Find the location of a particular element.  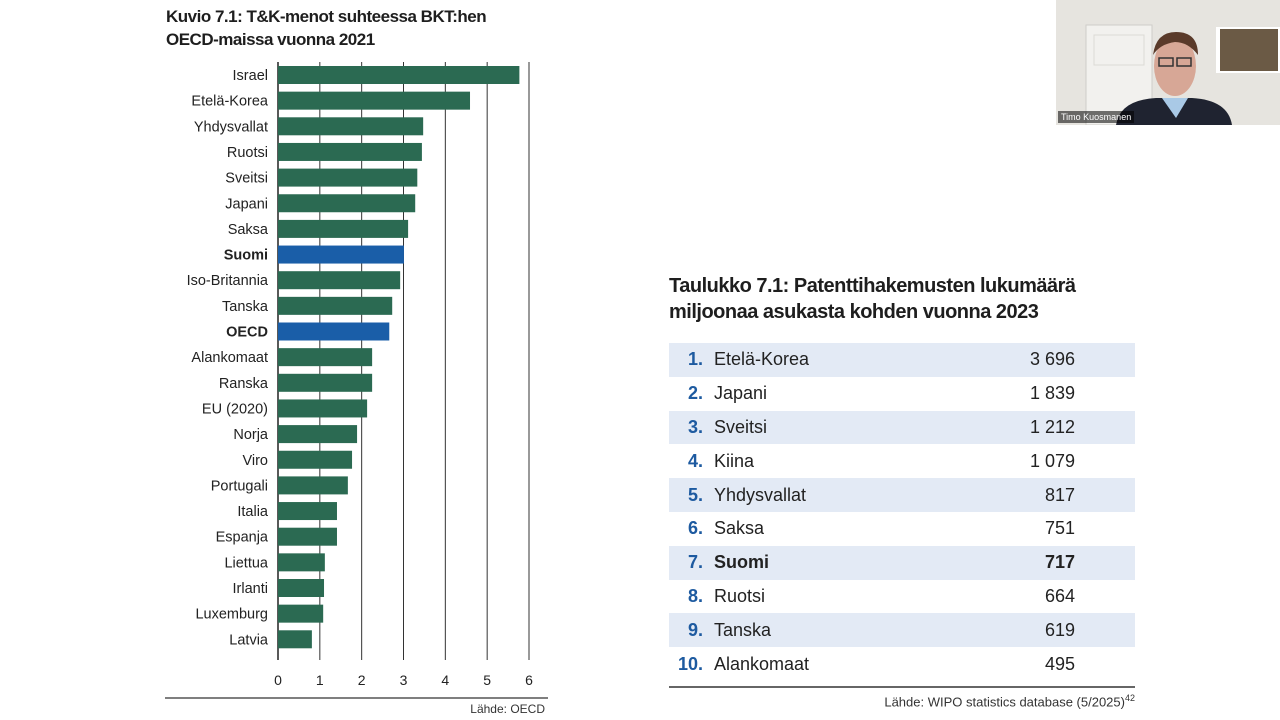

bar-espanja is located at coordinates (307, 536).